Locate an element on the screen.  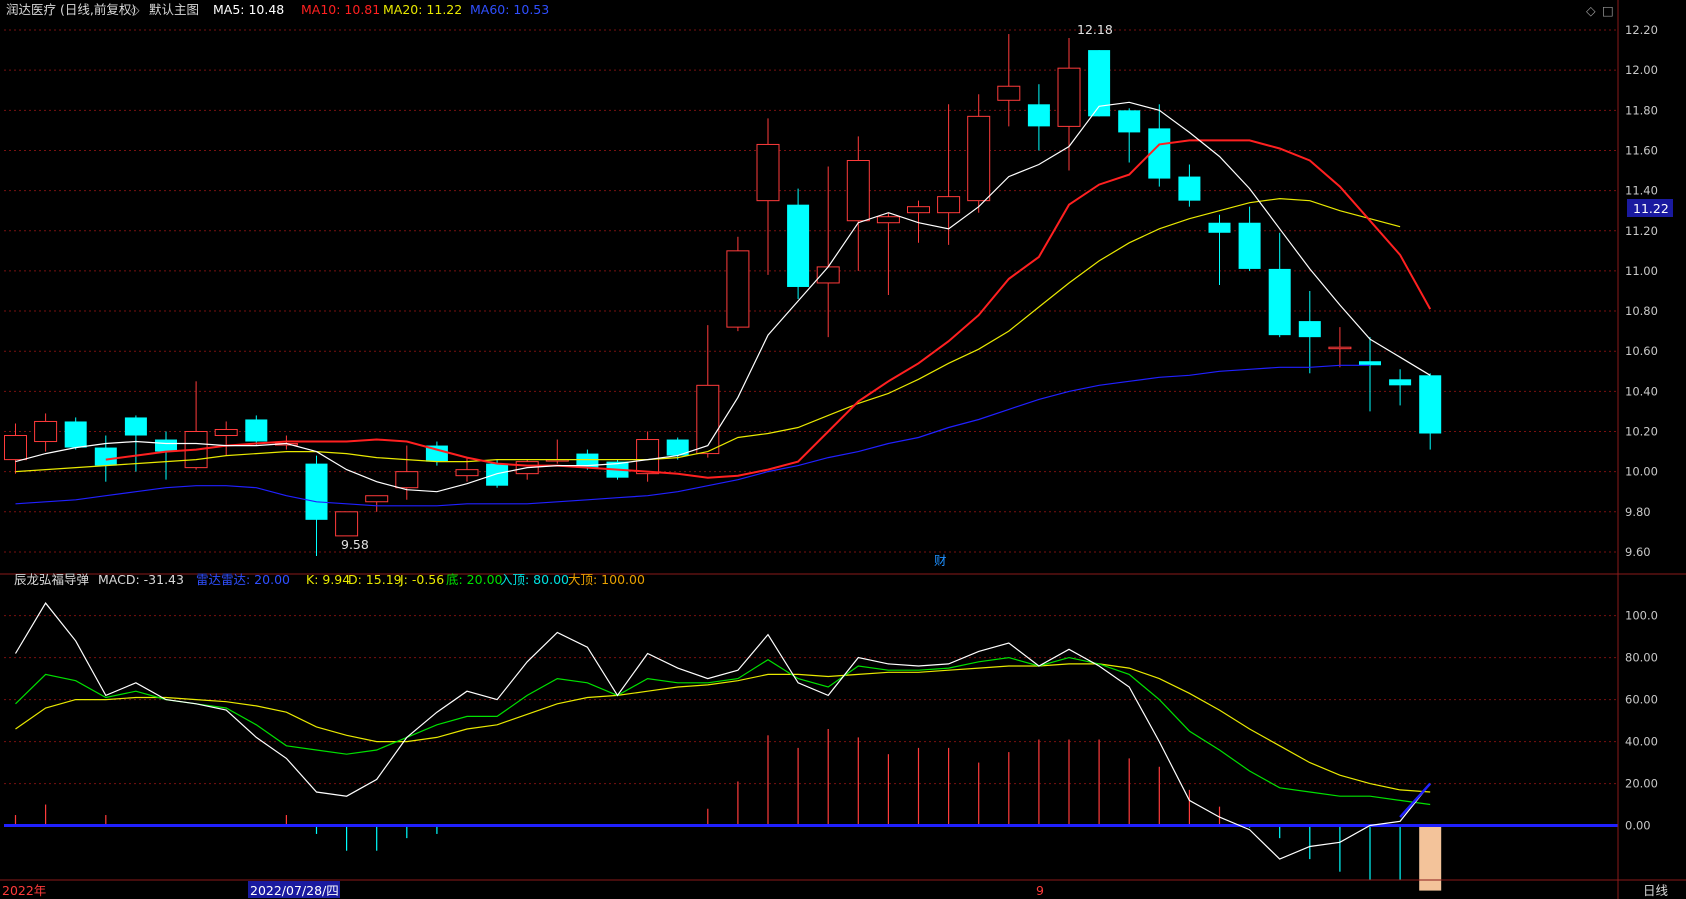
indicator-tick-label: 0.00 is located at coordinates (1638, 826).